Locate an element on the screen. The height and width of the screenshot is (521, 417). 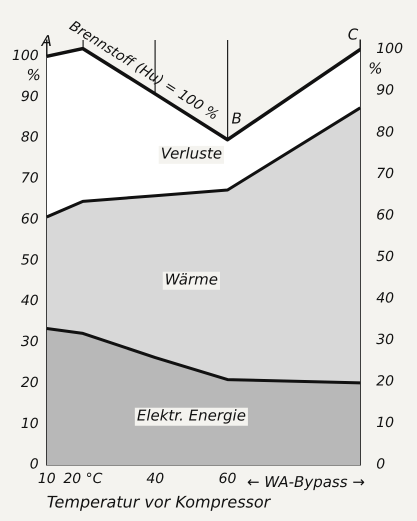
y2-tick-label: 70 is located at coordinates (385, 174).